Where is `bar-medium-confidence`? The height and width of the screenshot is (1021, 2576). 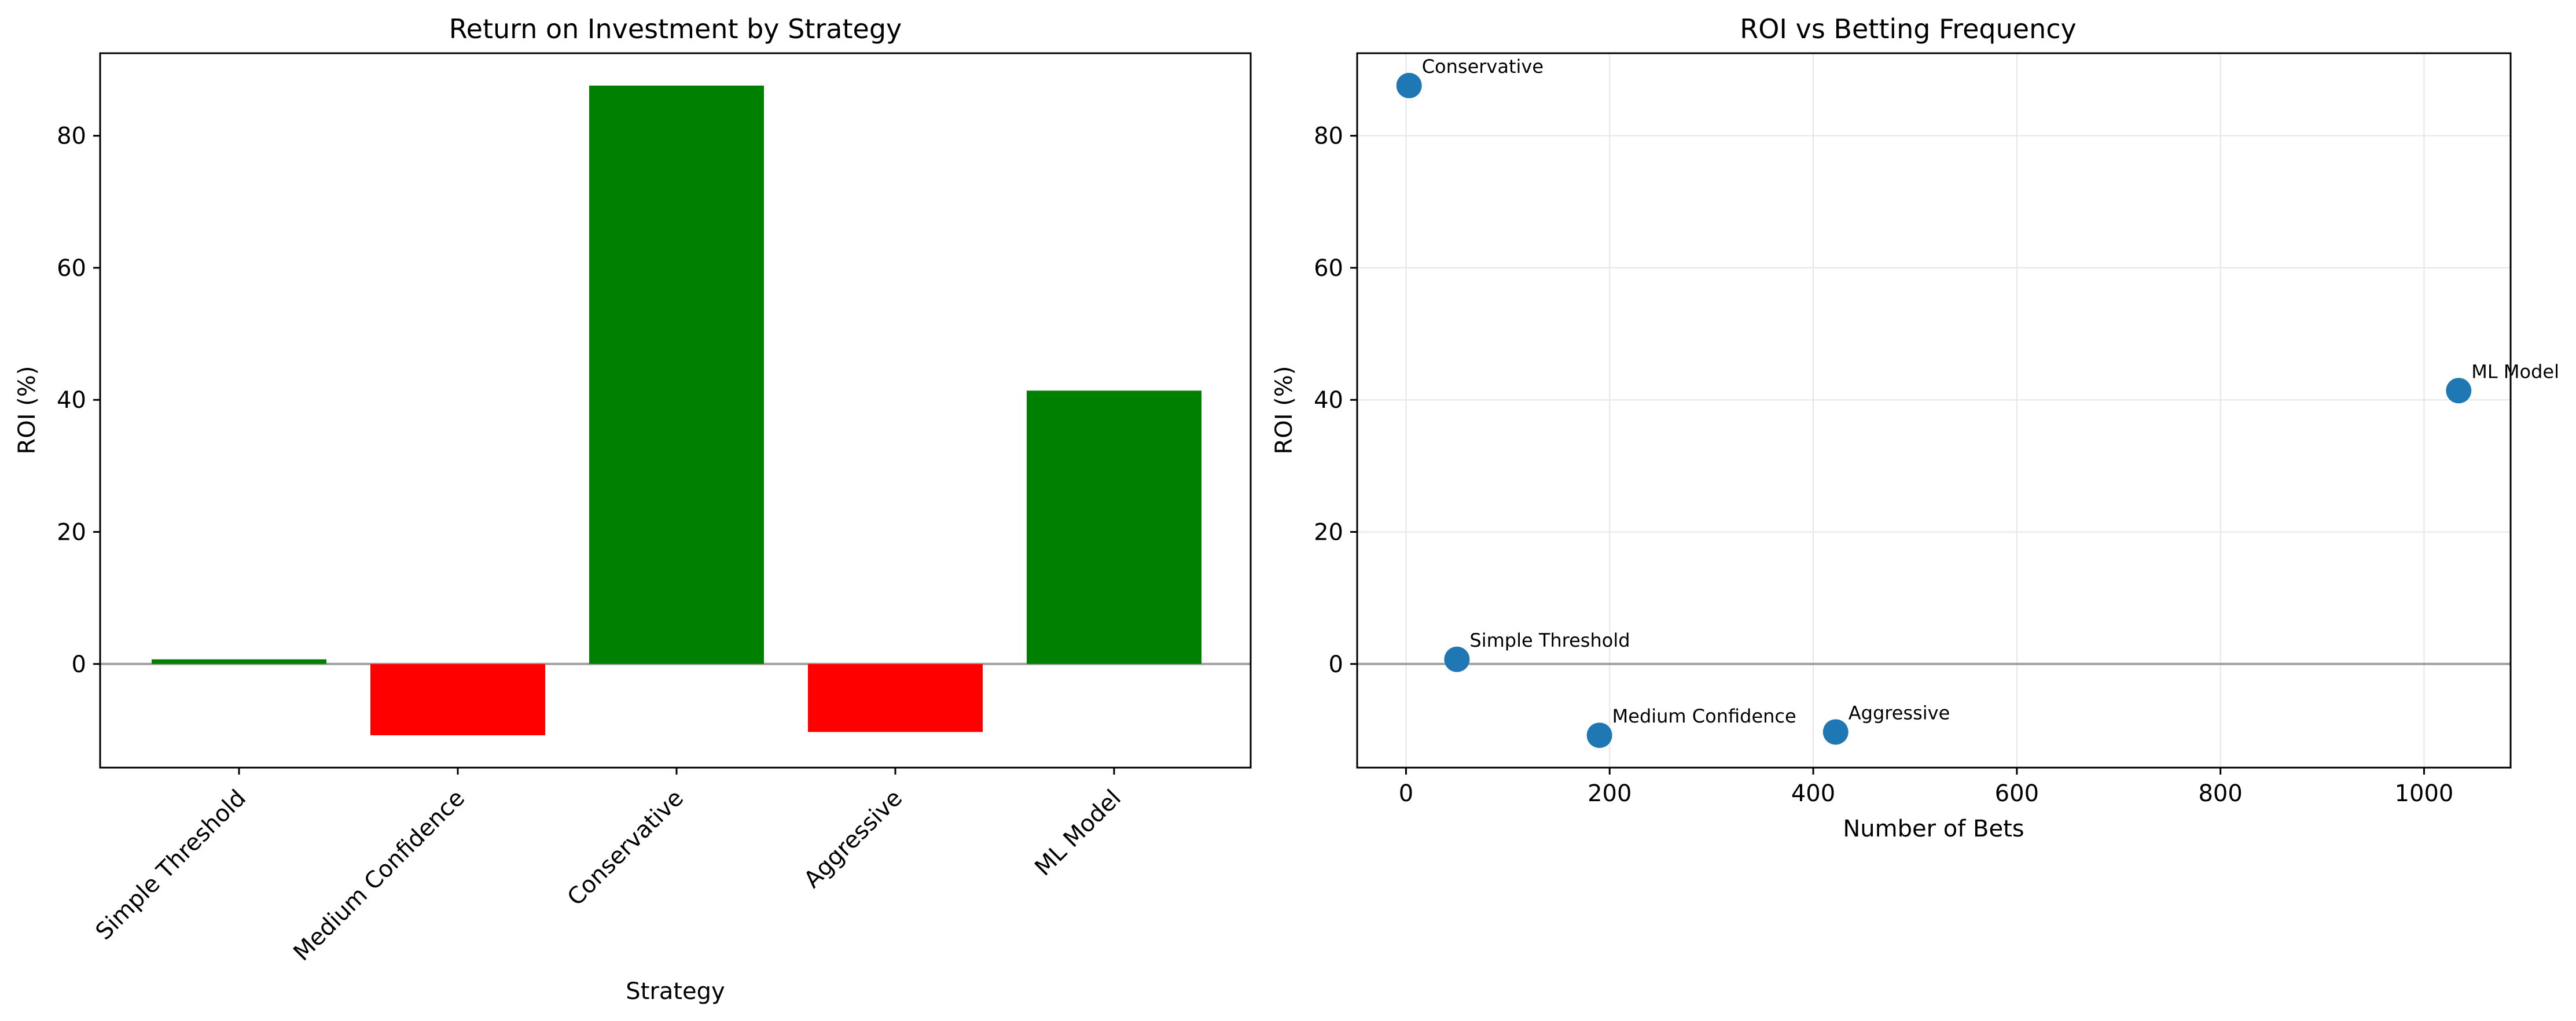
bar-medium-confidence is located at coordinates (458, 700).